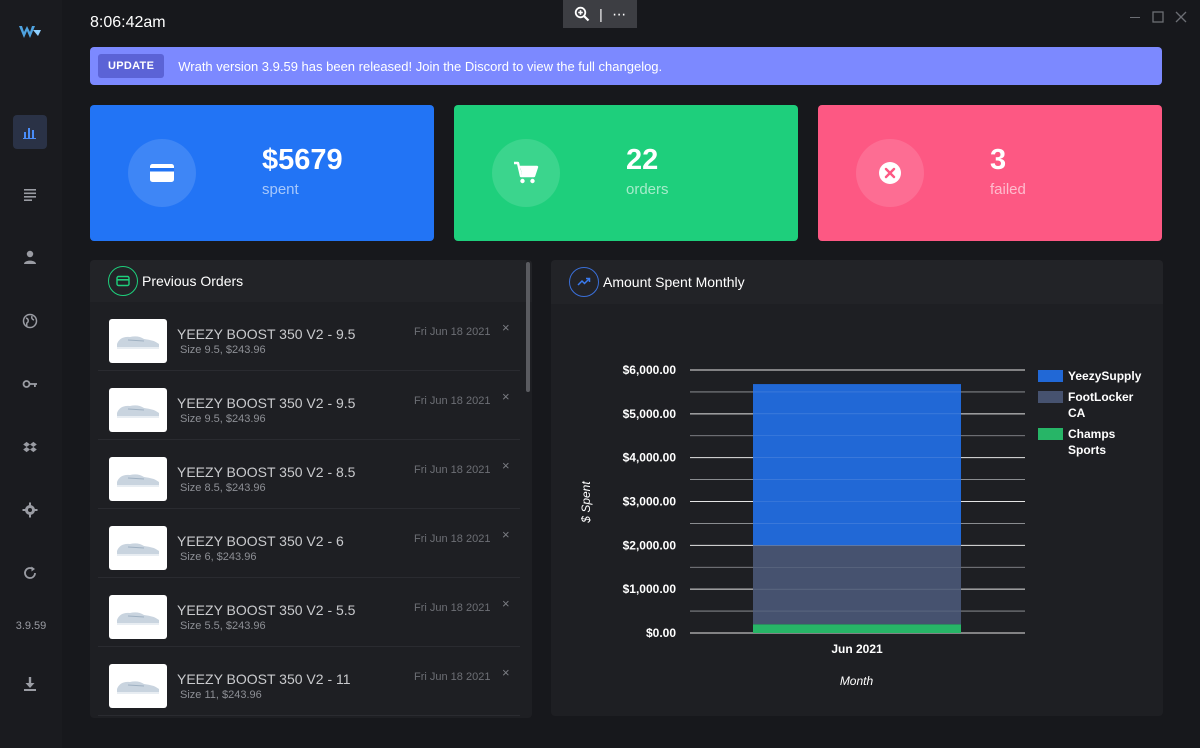 Image resolution: width=1200 pixels, height=748 pixels. Describe the element at coordinates (30, 510) in the screenshot. I see `sidebar-item-settings` at that location.